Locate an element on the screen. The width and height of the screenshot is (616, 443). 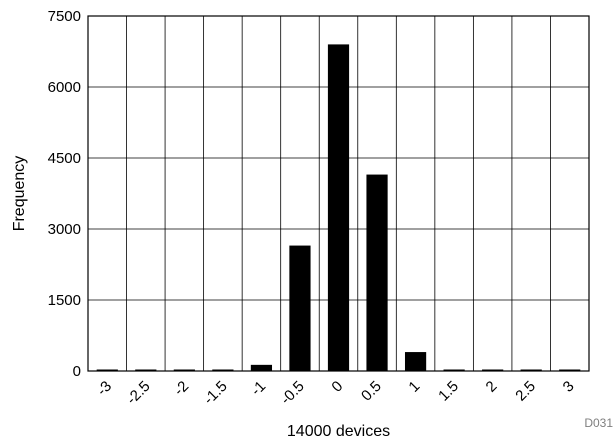
x-tick-label: 1 is located at coordinates (414, 387).